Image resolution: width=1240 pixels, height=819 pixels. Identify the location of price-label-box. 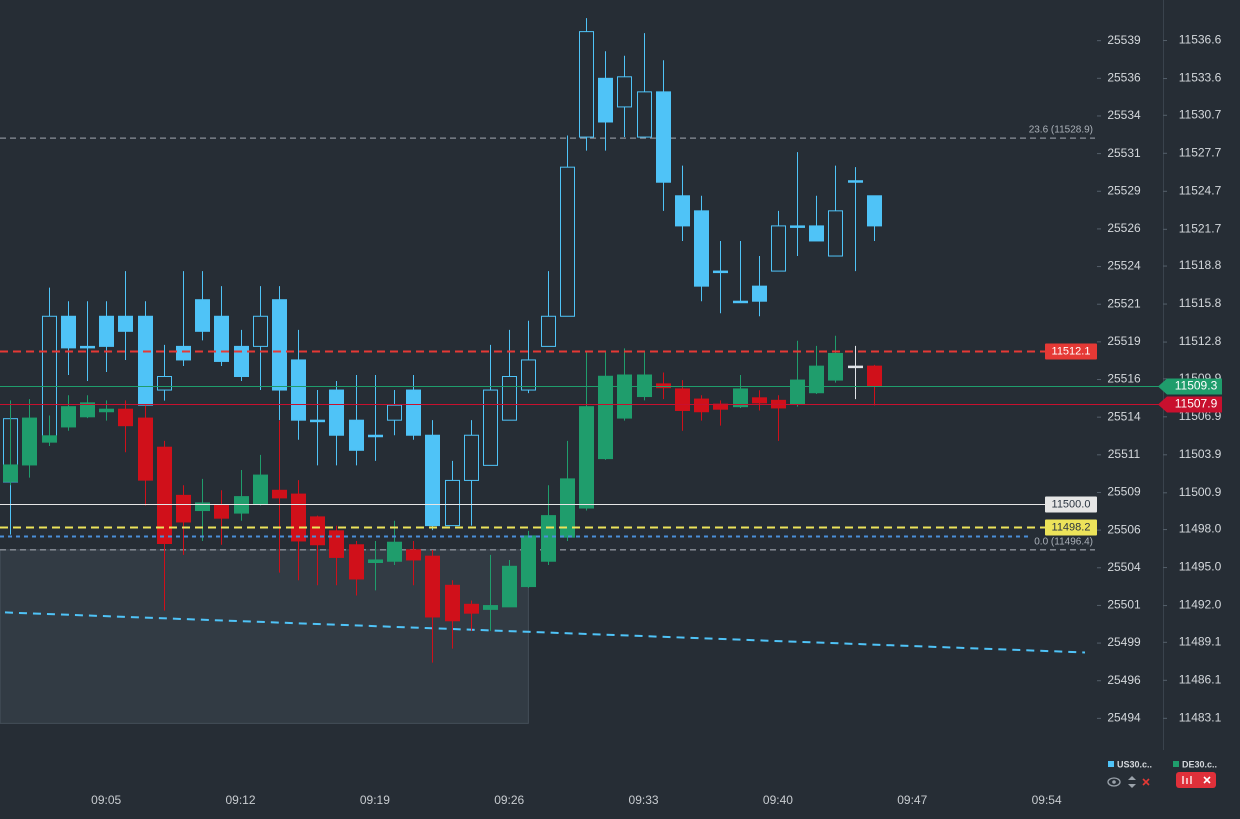
(1071, 504).